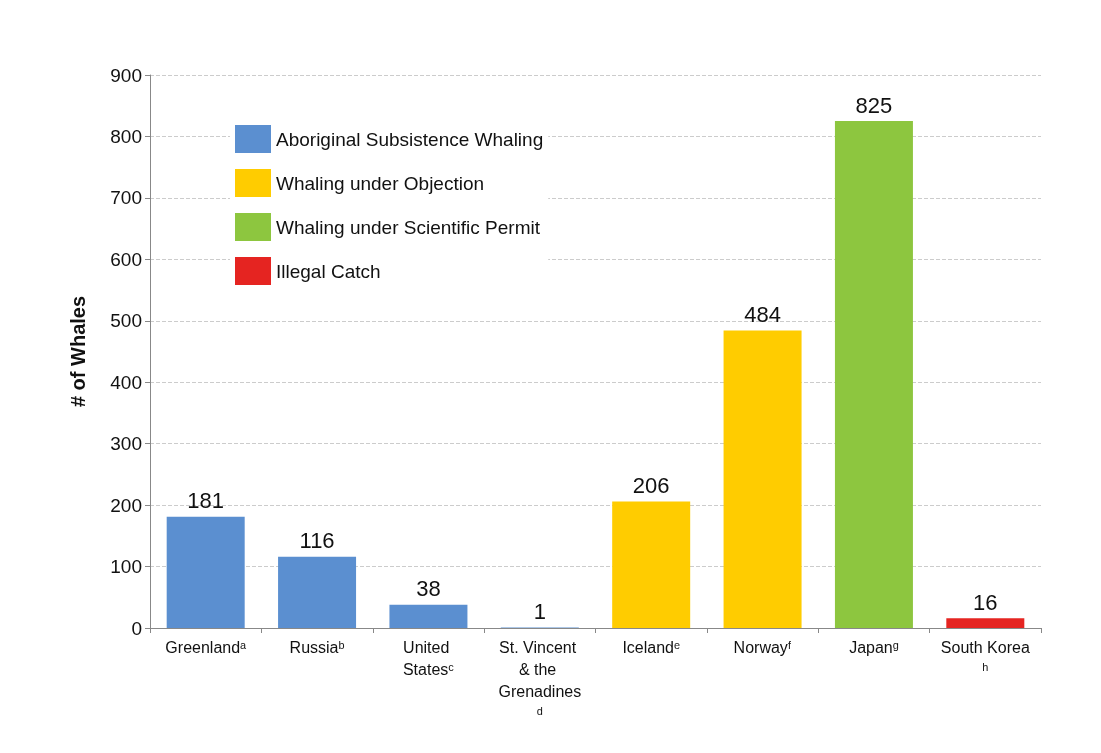  I want to click on legend-label: Illegal Catch, so click(328, 271).